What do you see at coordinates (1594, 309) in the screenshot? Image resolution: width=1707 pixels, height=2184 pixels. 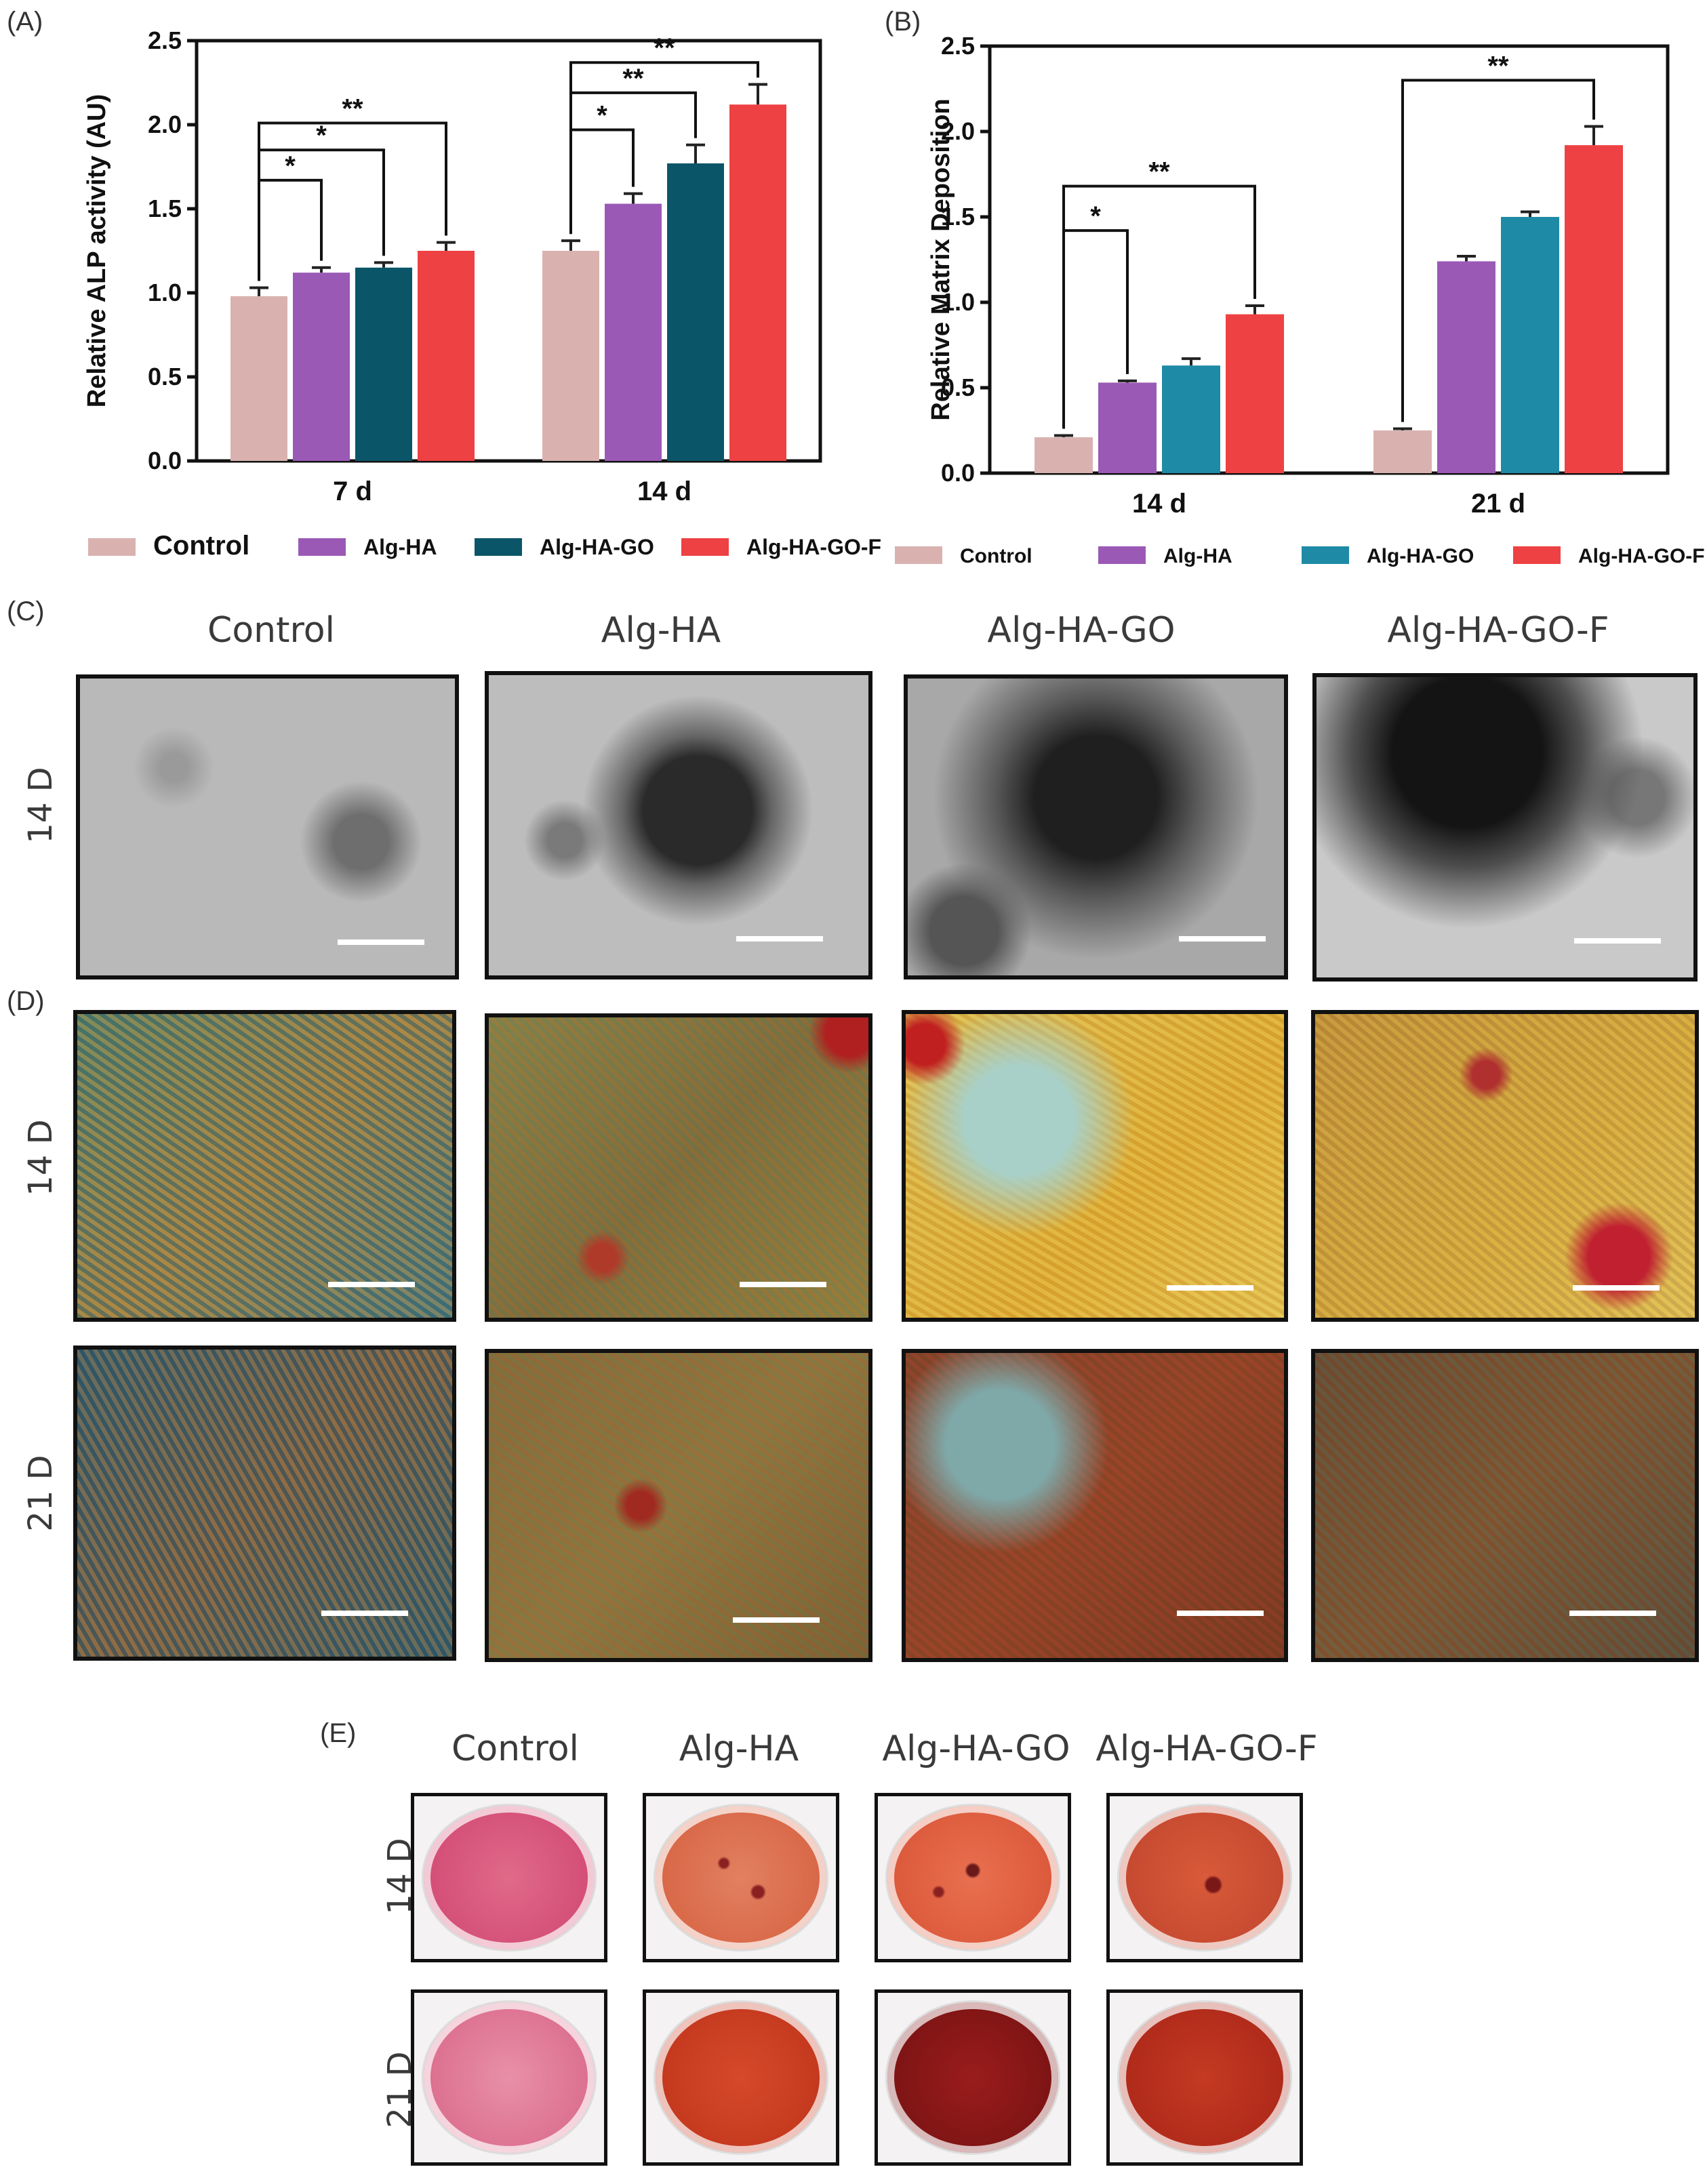 I see `bar-alg-ha-go-f-21-d` at bounding box center [1594, 309].